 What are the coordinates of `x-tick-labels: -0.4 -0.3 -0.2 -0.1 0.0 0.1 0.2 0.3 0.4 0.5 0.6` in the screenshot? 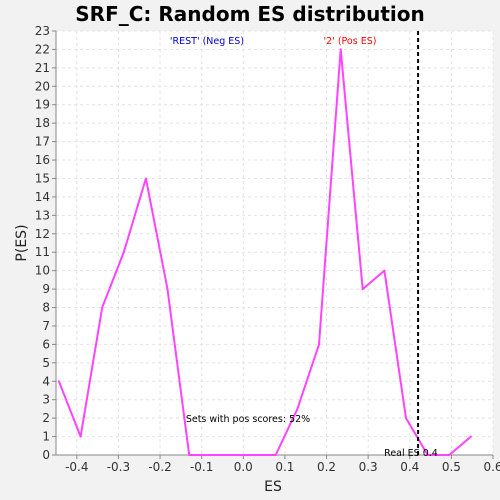 It's located at (282, 467).